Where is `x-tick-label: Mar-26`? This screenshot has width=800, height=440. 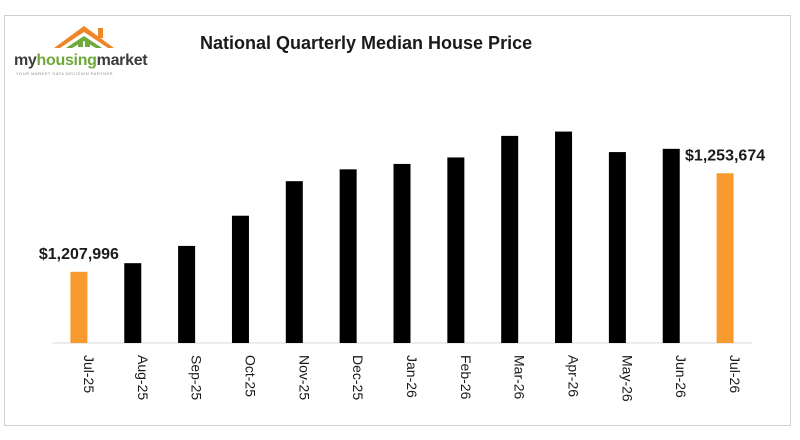
x-tick-label: Mar-26 is located at coordinates (520, 377).